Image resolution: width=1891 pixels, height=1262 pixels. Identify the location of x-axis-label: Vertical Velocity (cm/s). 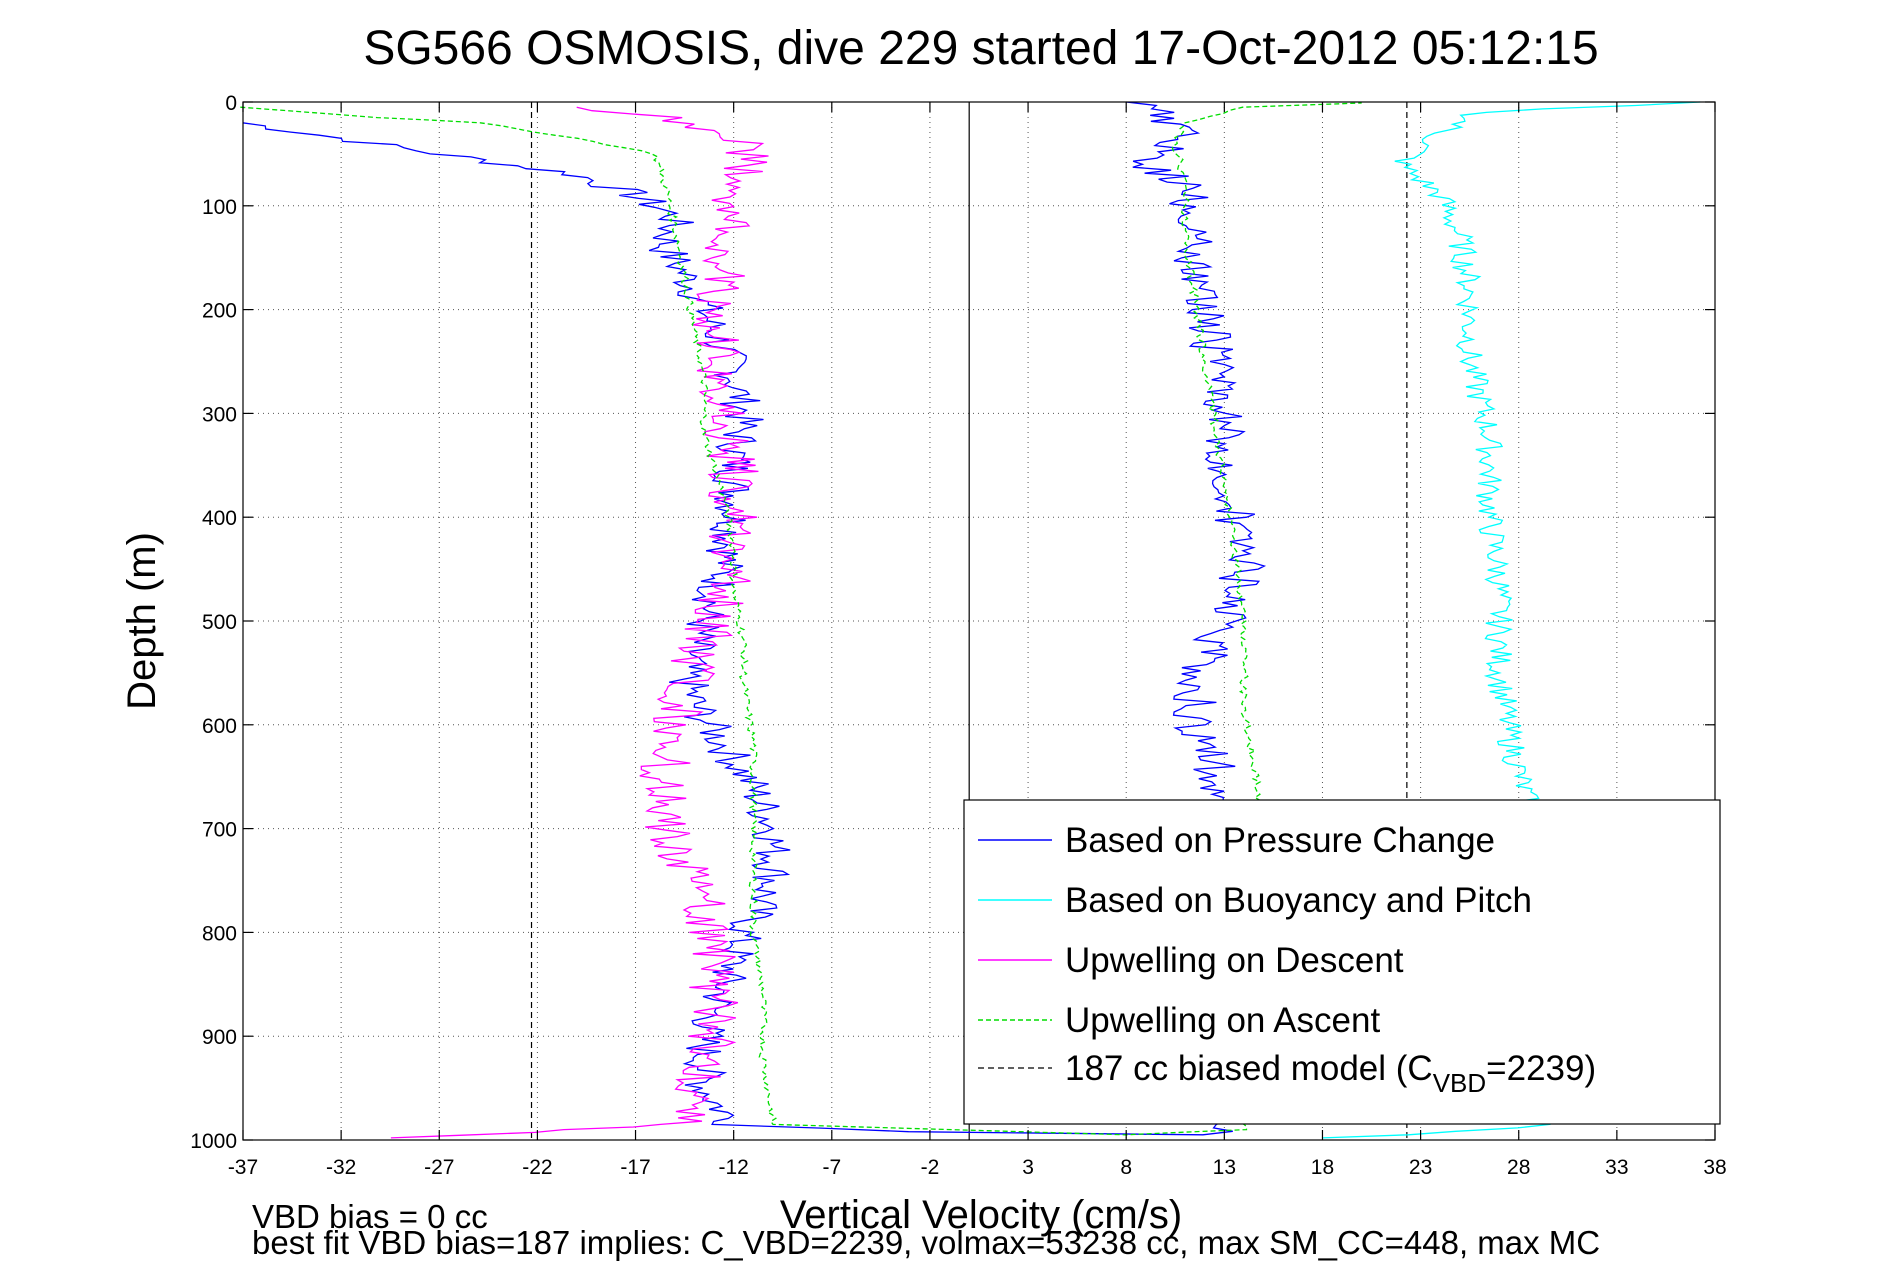
(981, 1215).